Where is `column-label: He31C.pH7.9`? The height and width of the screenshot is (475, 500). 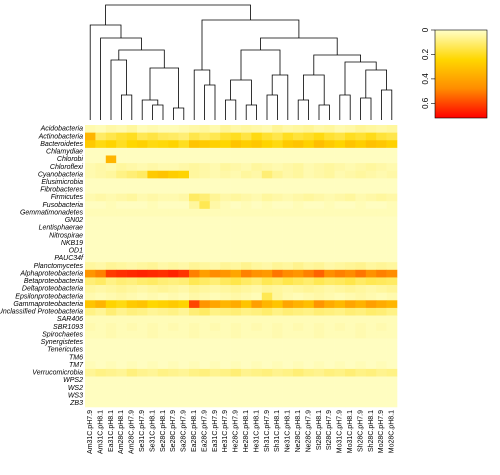 column-label: He31C.pH7.9 is located at coordinates (225, 431).